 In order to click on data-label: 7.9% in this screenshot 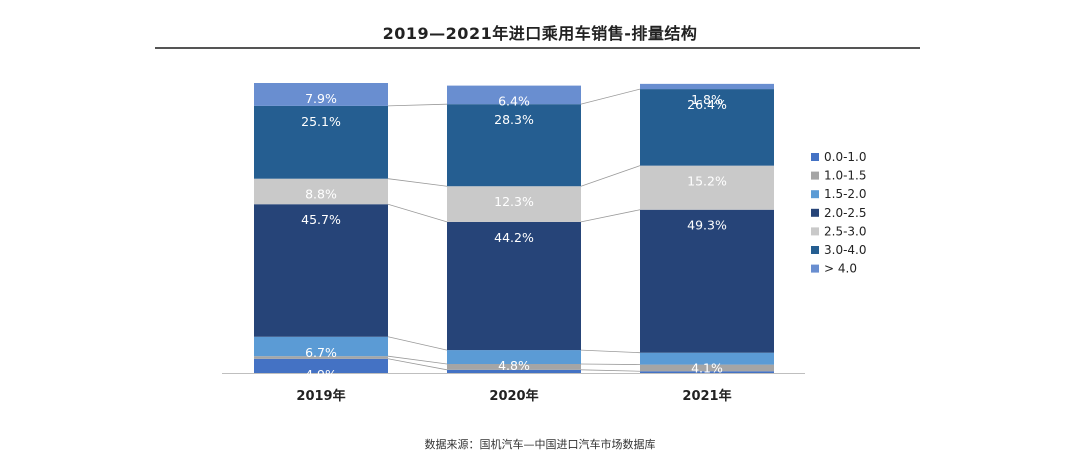, I will do `click(321, 98)`.